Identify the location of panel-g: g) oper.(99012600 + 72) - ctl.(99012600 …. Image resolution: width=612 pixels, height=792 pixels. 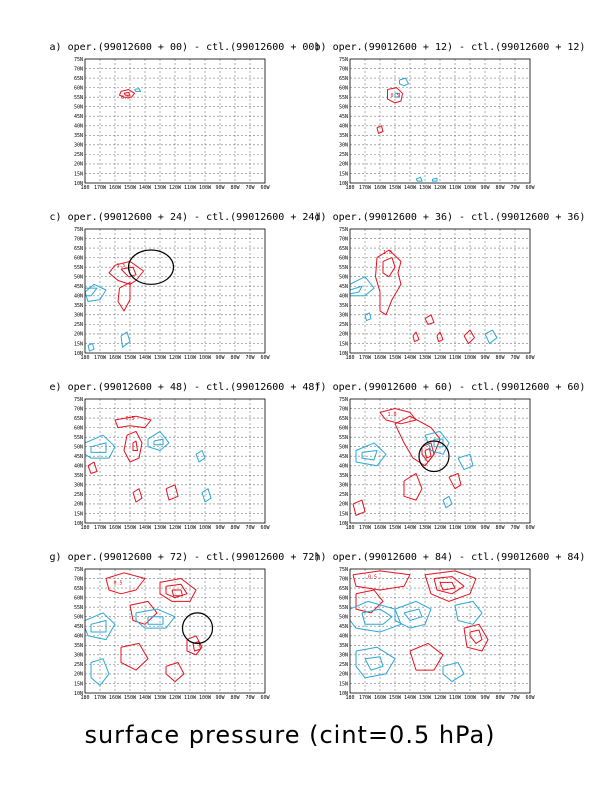
(185, 626).